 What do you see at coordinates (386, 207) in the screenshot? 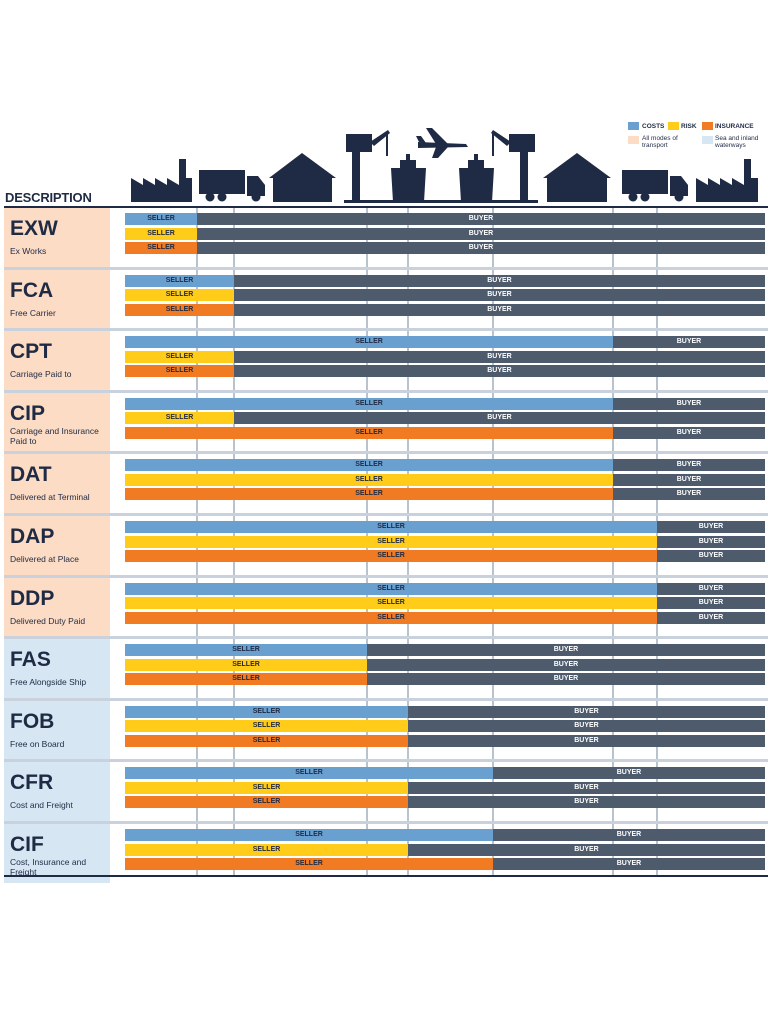
I see `header-rule` at bounding box center [386, 207].